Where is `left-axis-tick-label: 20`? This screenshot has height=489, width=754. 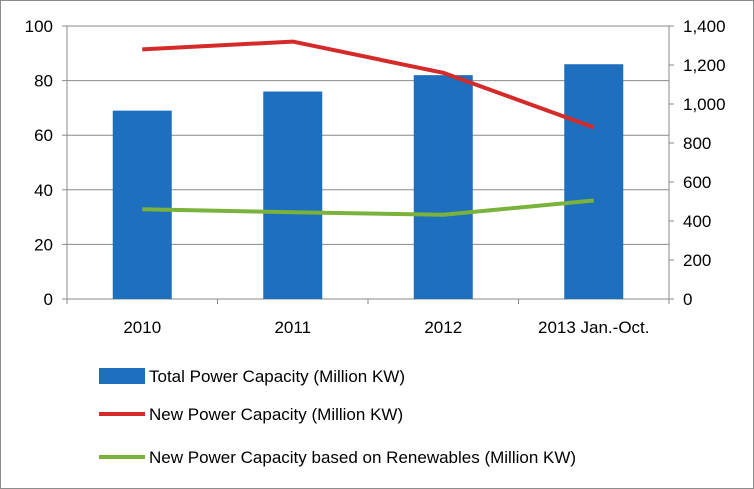
left-axis-tick-label: 20 is located at coordinates (43, 244).